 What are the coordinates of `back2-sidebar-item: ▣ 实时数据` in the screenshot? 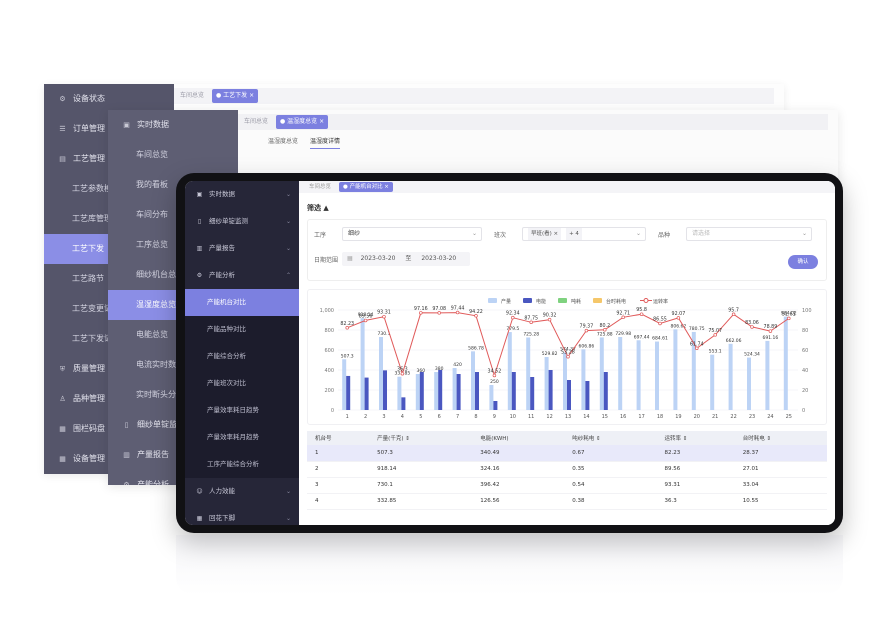 It's located at (173, 125).